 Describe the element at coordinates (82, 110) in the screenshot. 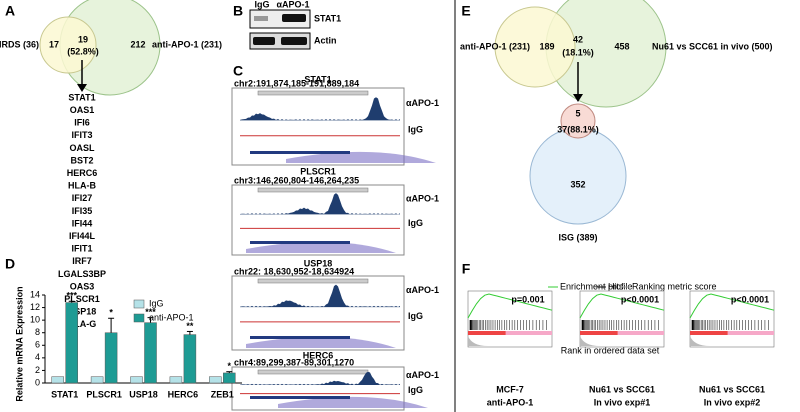

I see `gene-name: OAS1` at that location.